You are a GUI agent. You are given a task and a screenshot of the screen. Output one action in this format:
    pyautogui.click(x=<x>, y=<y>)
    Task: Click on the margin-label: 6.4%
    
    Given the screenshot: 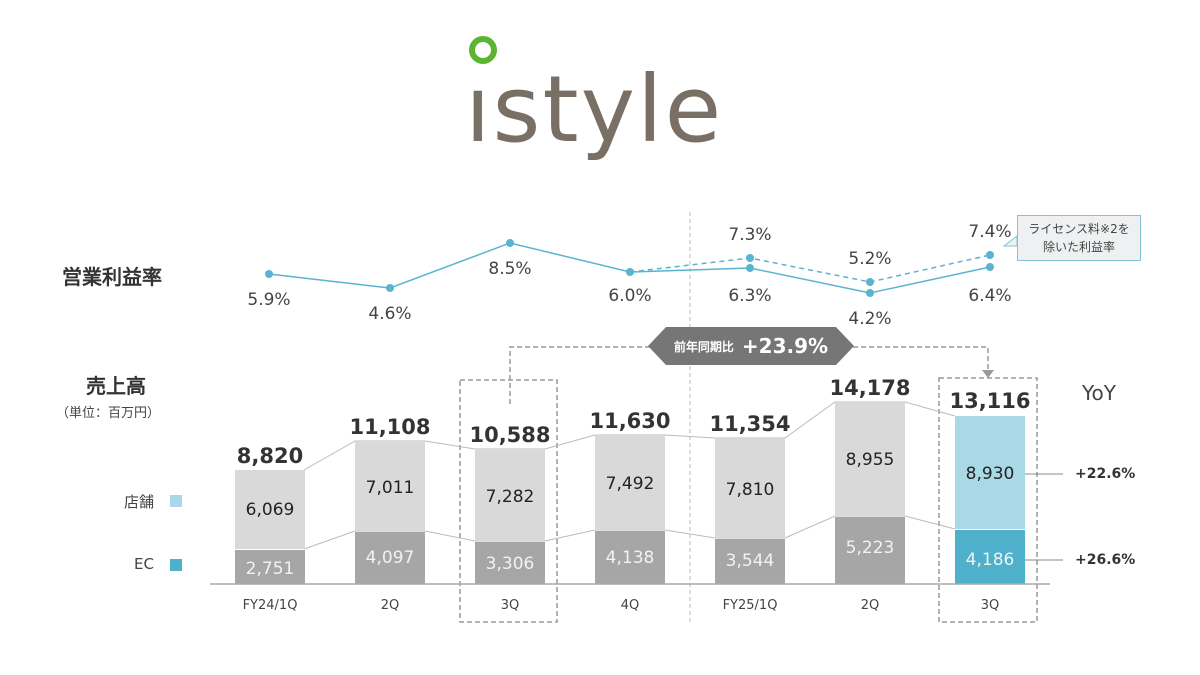 What is the action you would take?
    pyautogui.click(x=990, y=296)
    